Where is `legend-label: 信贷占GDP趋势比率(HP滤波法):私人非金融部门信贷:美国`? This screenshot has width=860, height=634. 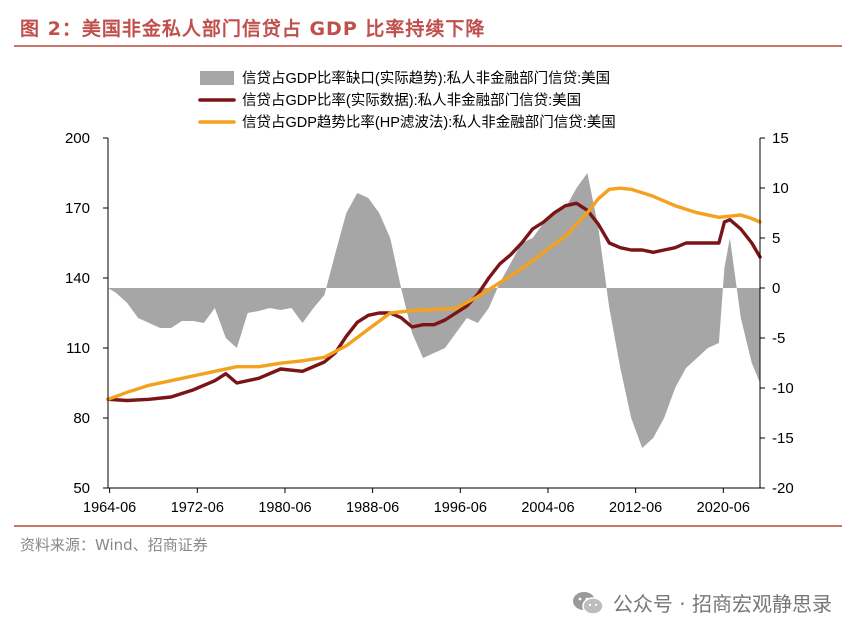 legend-label: 信贷占GDP趋势比率(HP滤波法):私人非金融部门信贷:美国 is located at coordinates (429, 122).